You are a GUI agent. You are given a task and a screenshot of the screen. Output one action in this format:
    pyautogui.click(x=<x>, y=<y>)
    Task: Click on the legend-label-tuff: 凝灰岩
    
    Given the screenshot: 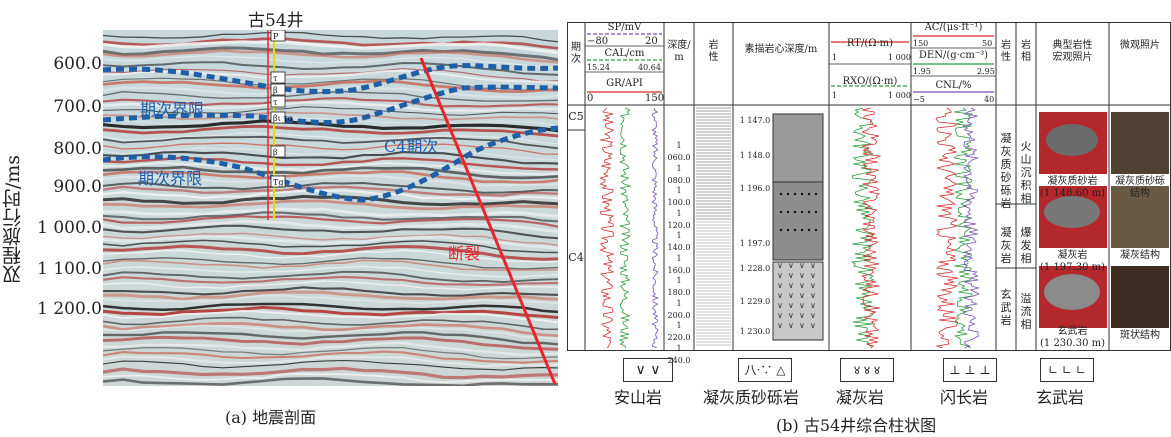 What is the action you would take?
    pyautogui.click(x=860, y=397)
    